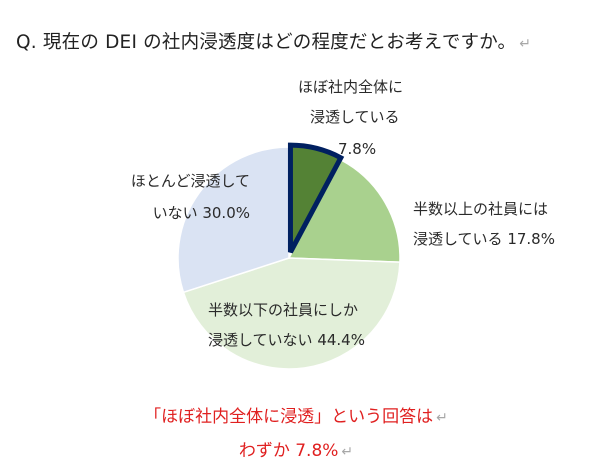 This screenshot has width=592, height=468. What do you see at coordinates (296, 451) in the screenshot?
I see `conclusion-line2: わずか 7.8% ↵` at bounding box center [296, 451].